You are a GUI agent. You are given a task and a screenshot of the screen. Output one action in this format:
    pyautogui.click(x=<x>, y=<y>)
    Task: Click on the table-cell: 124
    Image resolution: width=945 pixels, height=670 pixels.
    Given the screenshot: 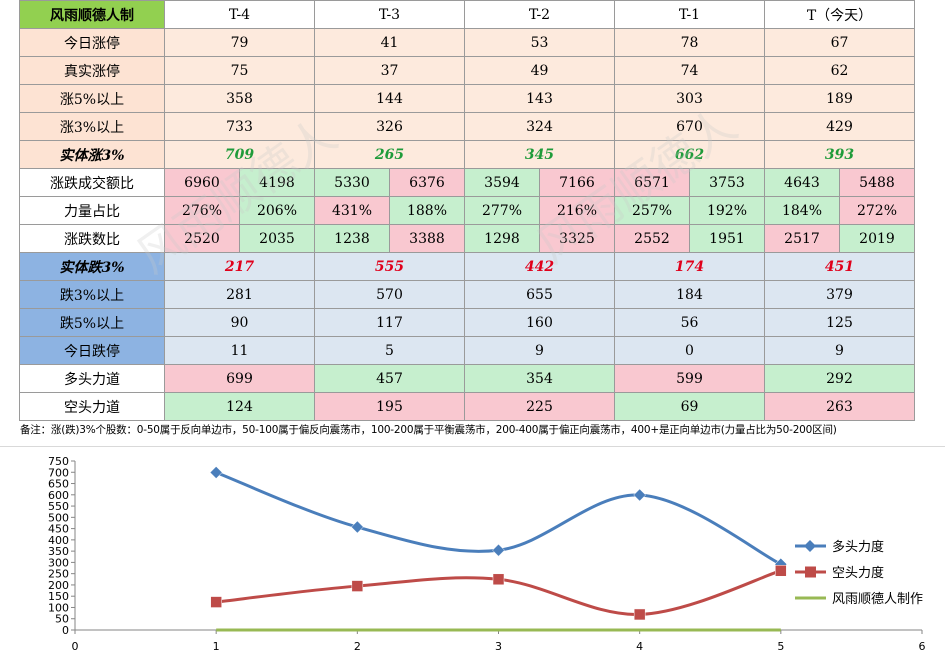 What is the action you would take?
    pyautogui.click(x=239, y=406)
    